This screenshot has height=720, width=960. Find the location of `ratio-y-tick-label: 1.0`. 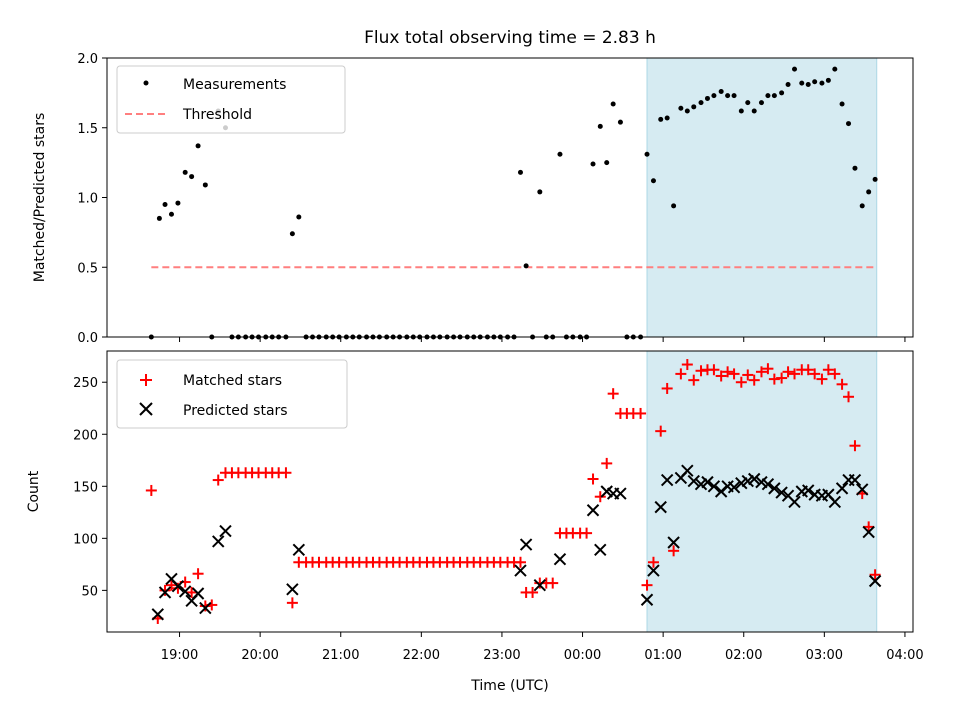

ratio-y-tick-label: 1.0 is located at coordinates (87, 199).